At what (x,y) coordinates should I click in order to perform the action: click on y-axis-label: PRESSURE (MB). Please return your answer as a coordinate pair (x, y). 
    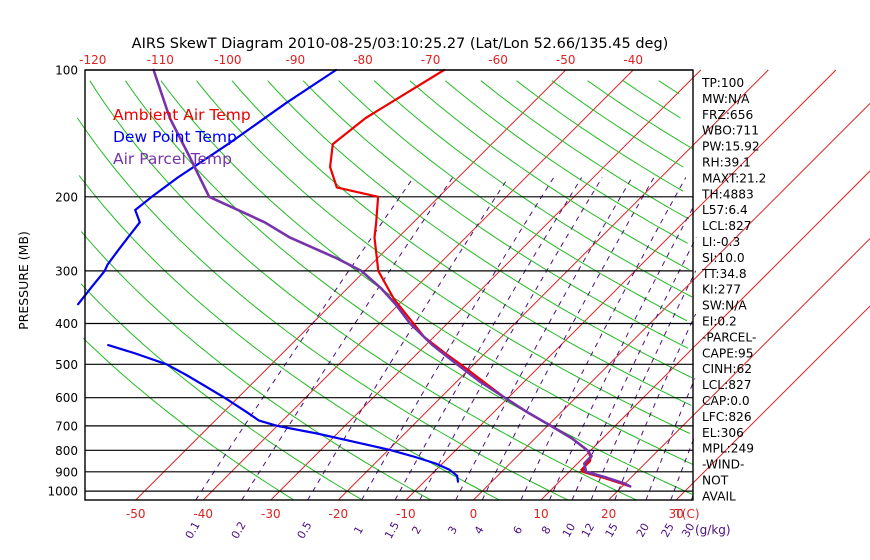
    Looking at the image, I should click on (23, 280).